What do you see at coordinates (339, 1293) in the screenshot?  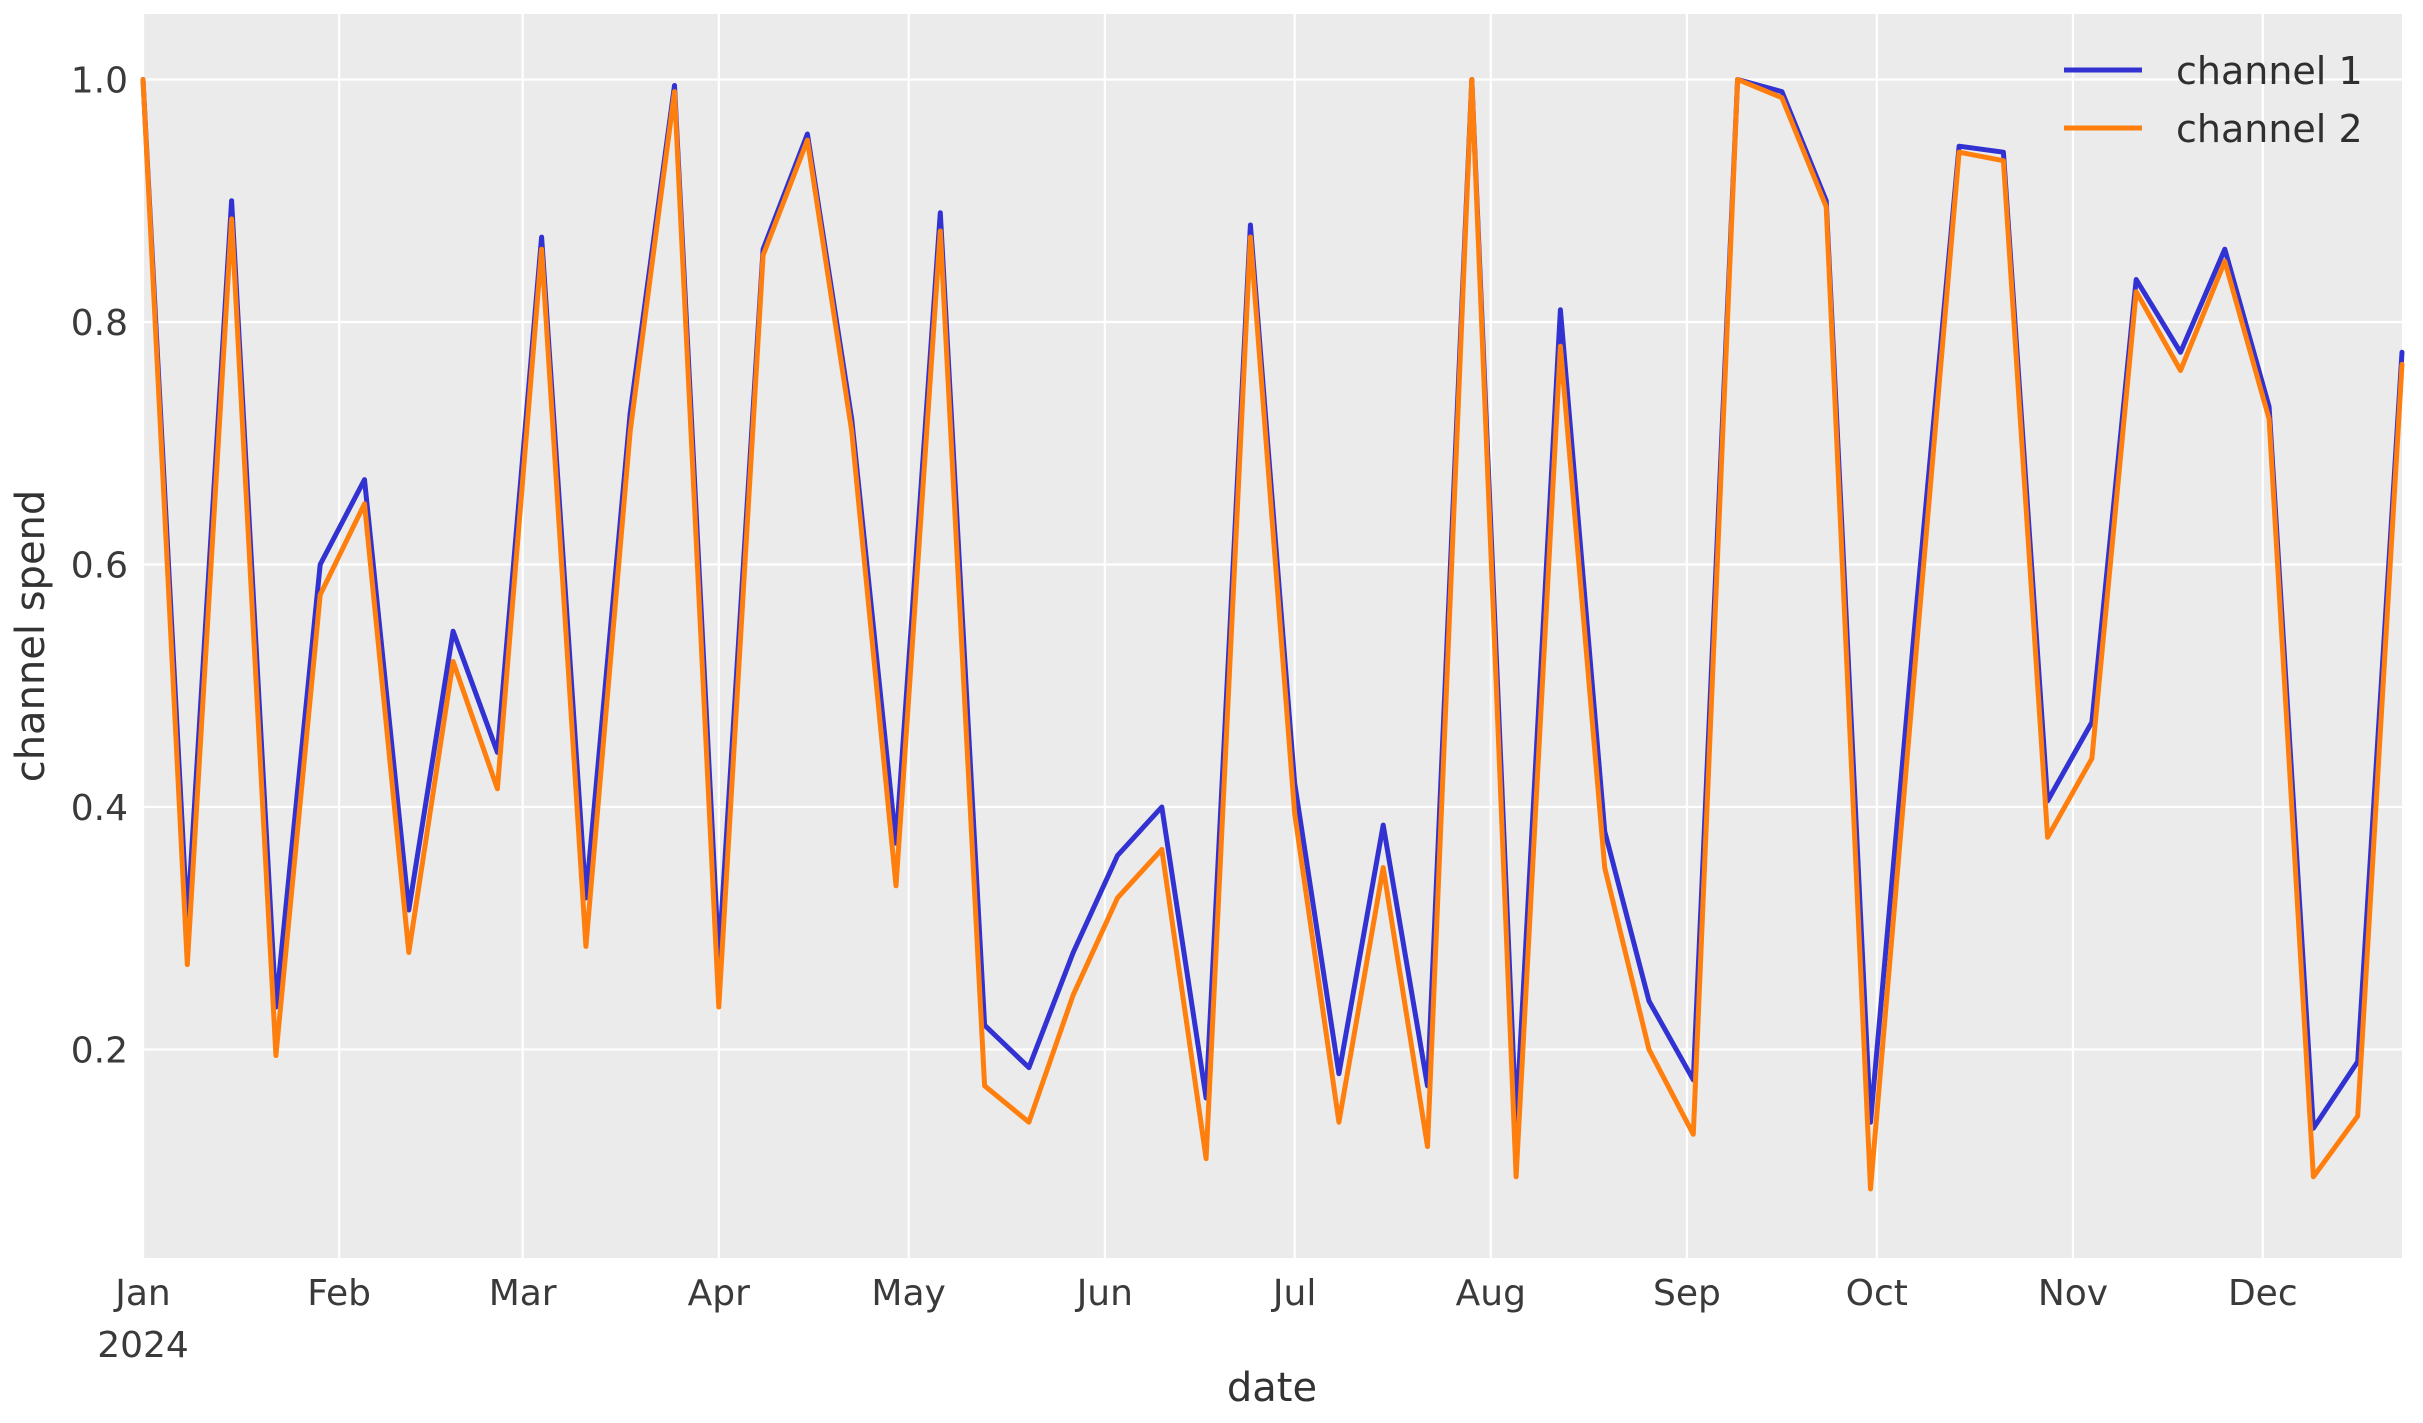 I see `x-tick-label: Feb` at bounding box center [339, 1293].